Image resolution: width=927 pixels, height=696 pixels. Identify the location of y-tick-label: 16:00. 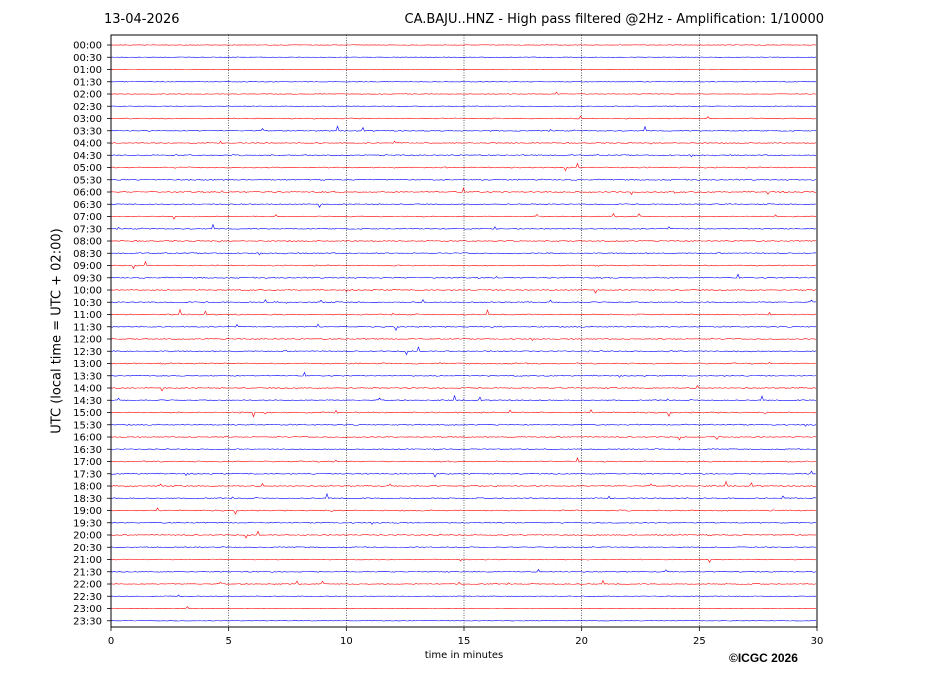
(87, 438).